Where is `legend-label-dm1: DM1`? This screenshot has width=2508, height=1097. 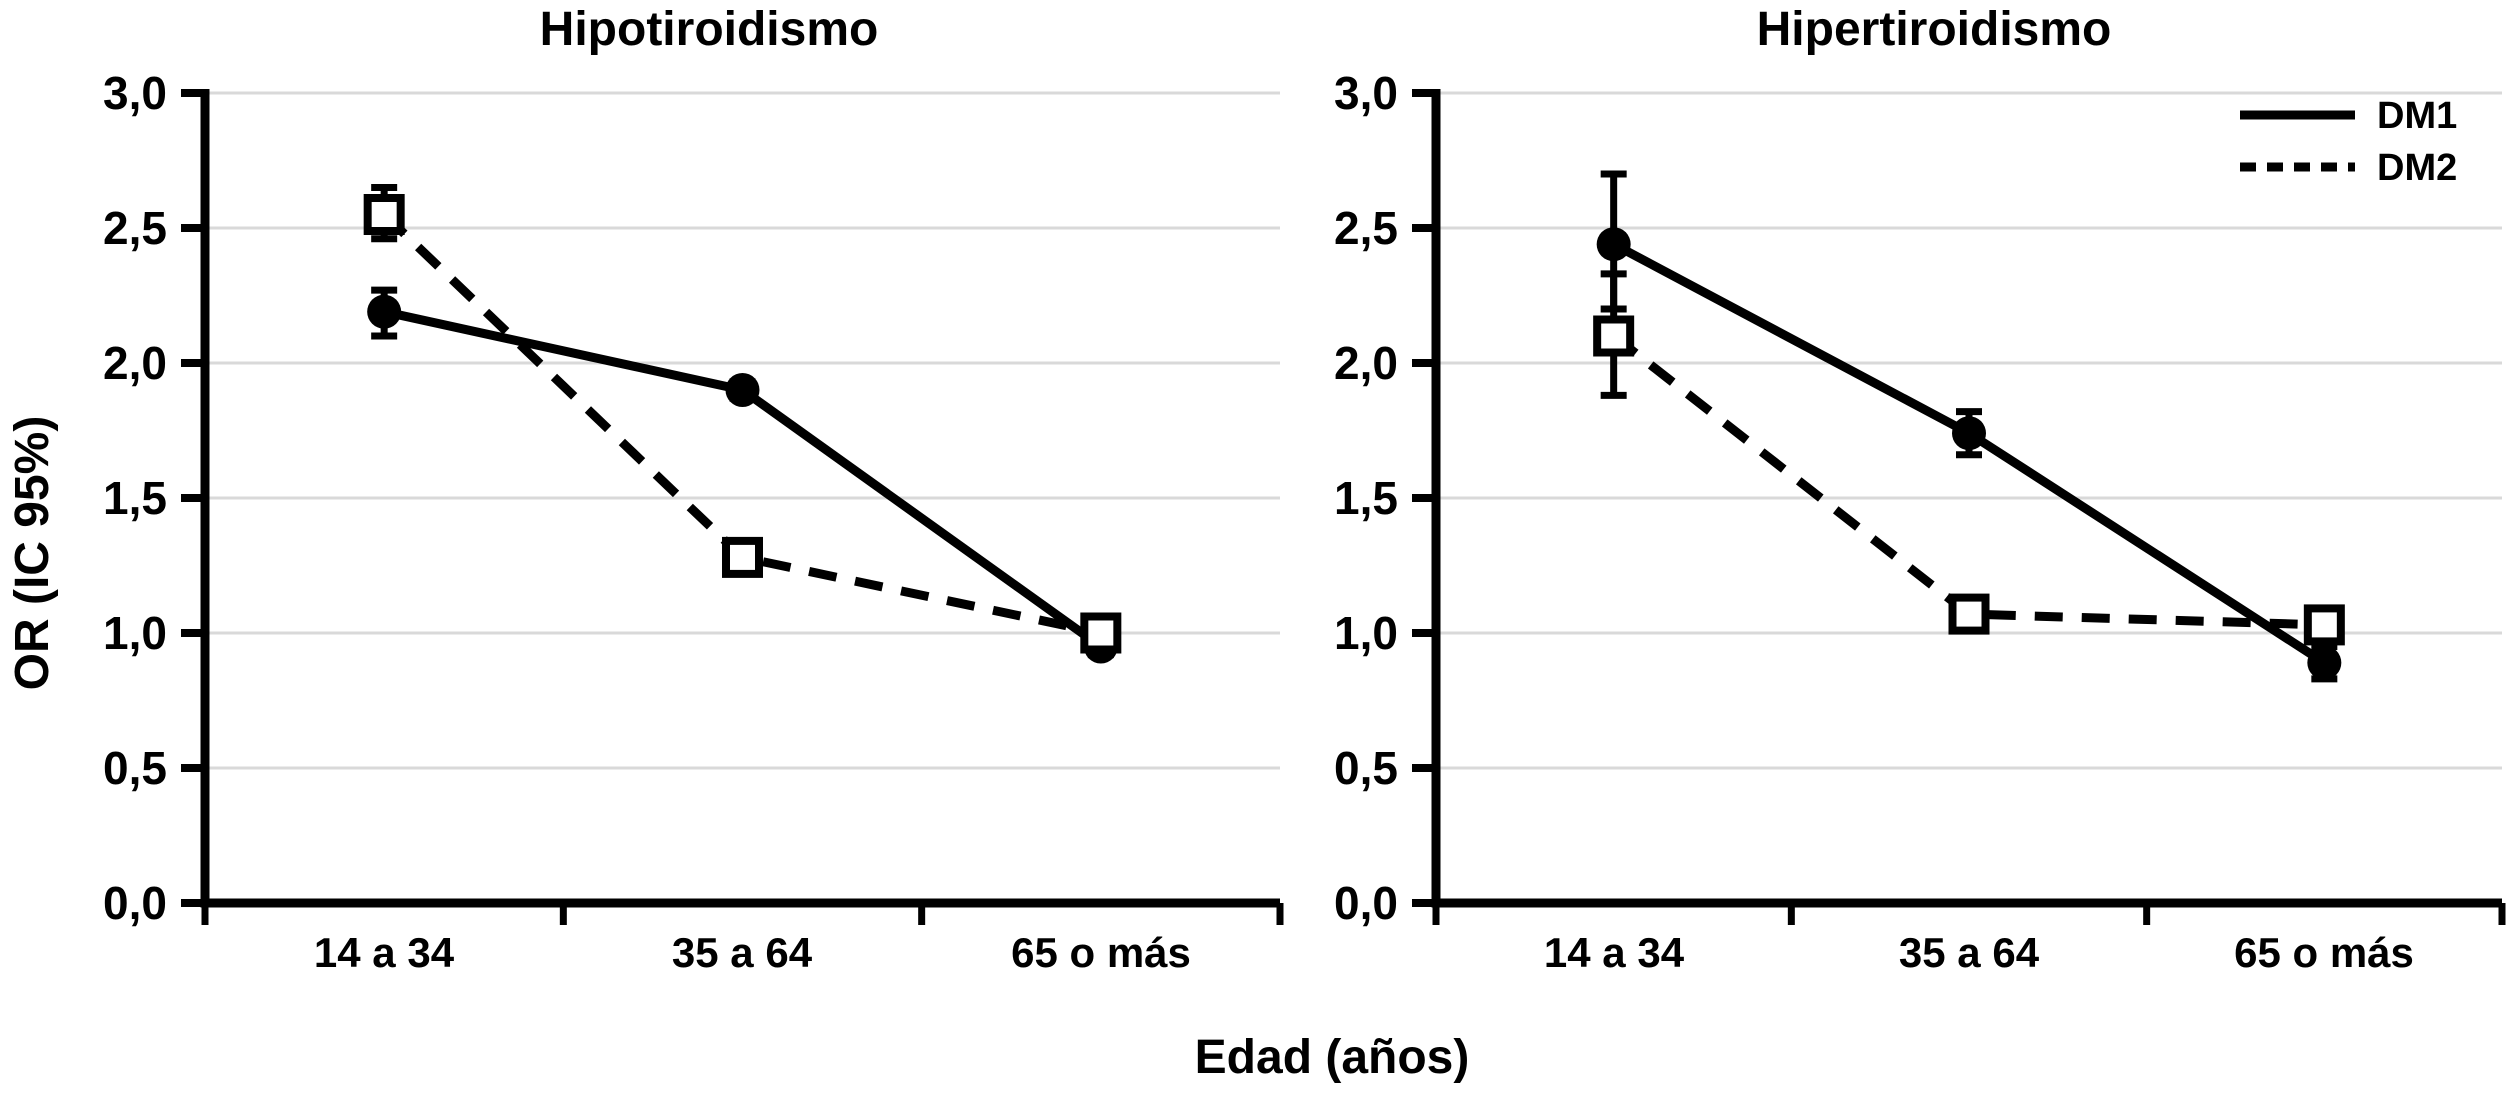
legend-label-dm1: DM1 is located at coordinates (2417, 116).